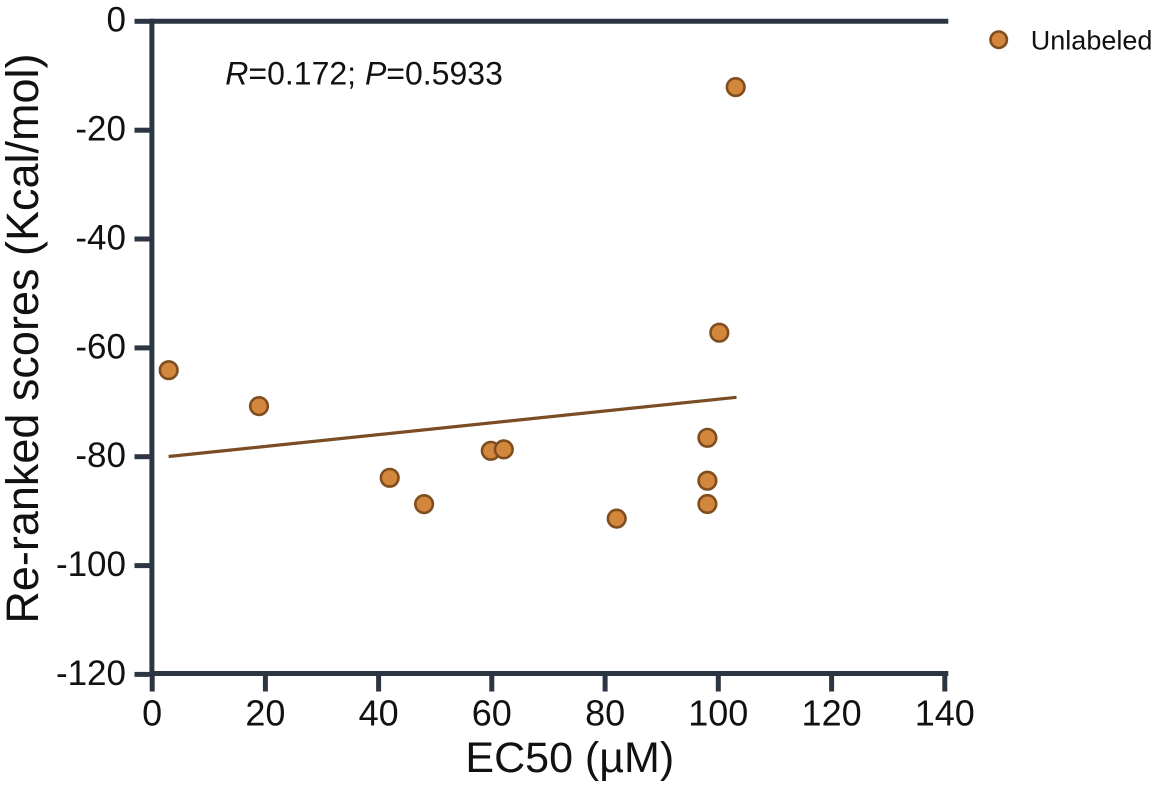 The height and width of the screenshot is (794, 1152). Describe the element at coordinates (91, 673) in the screenshot. I see `svg-text: -120` at that location.